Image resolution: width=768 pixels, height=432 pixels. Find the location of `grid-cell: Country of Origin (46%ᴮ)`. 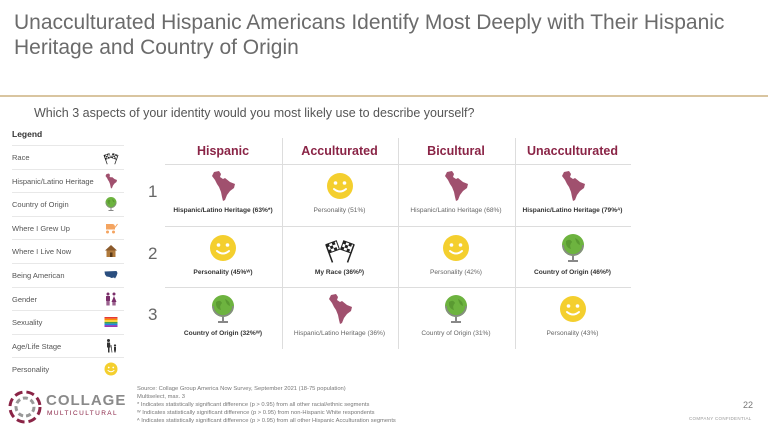

grid-cell: Country of Origin (46%ᴮ) is located at coordinates (573, 256).